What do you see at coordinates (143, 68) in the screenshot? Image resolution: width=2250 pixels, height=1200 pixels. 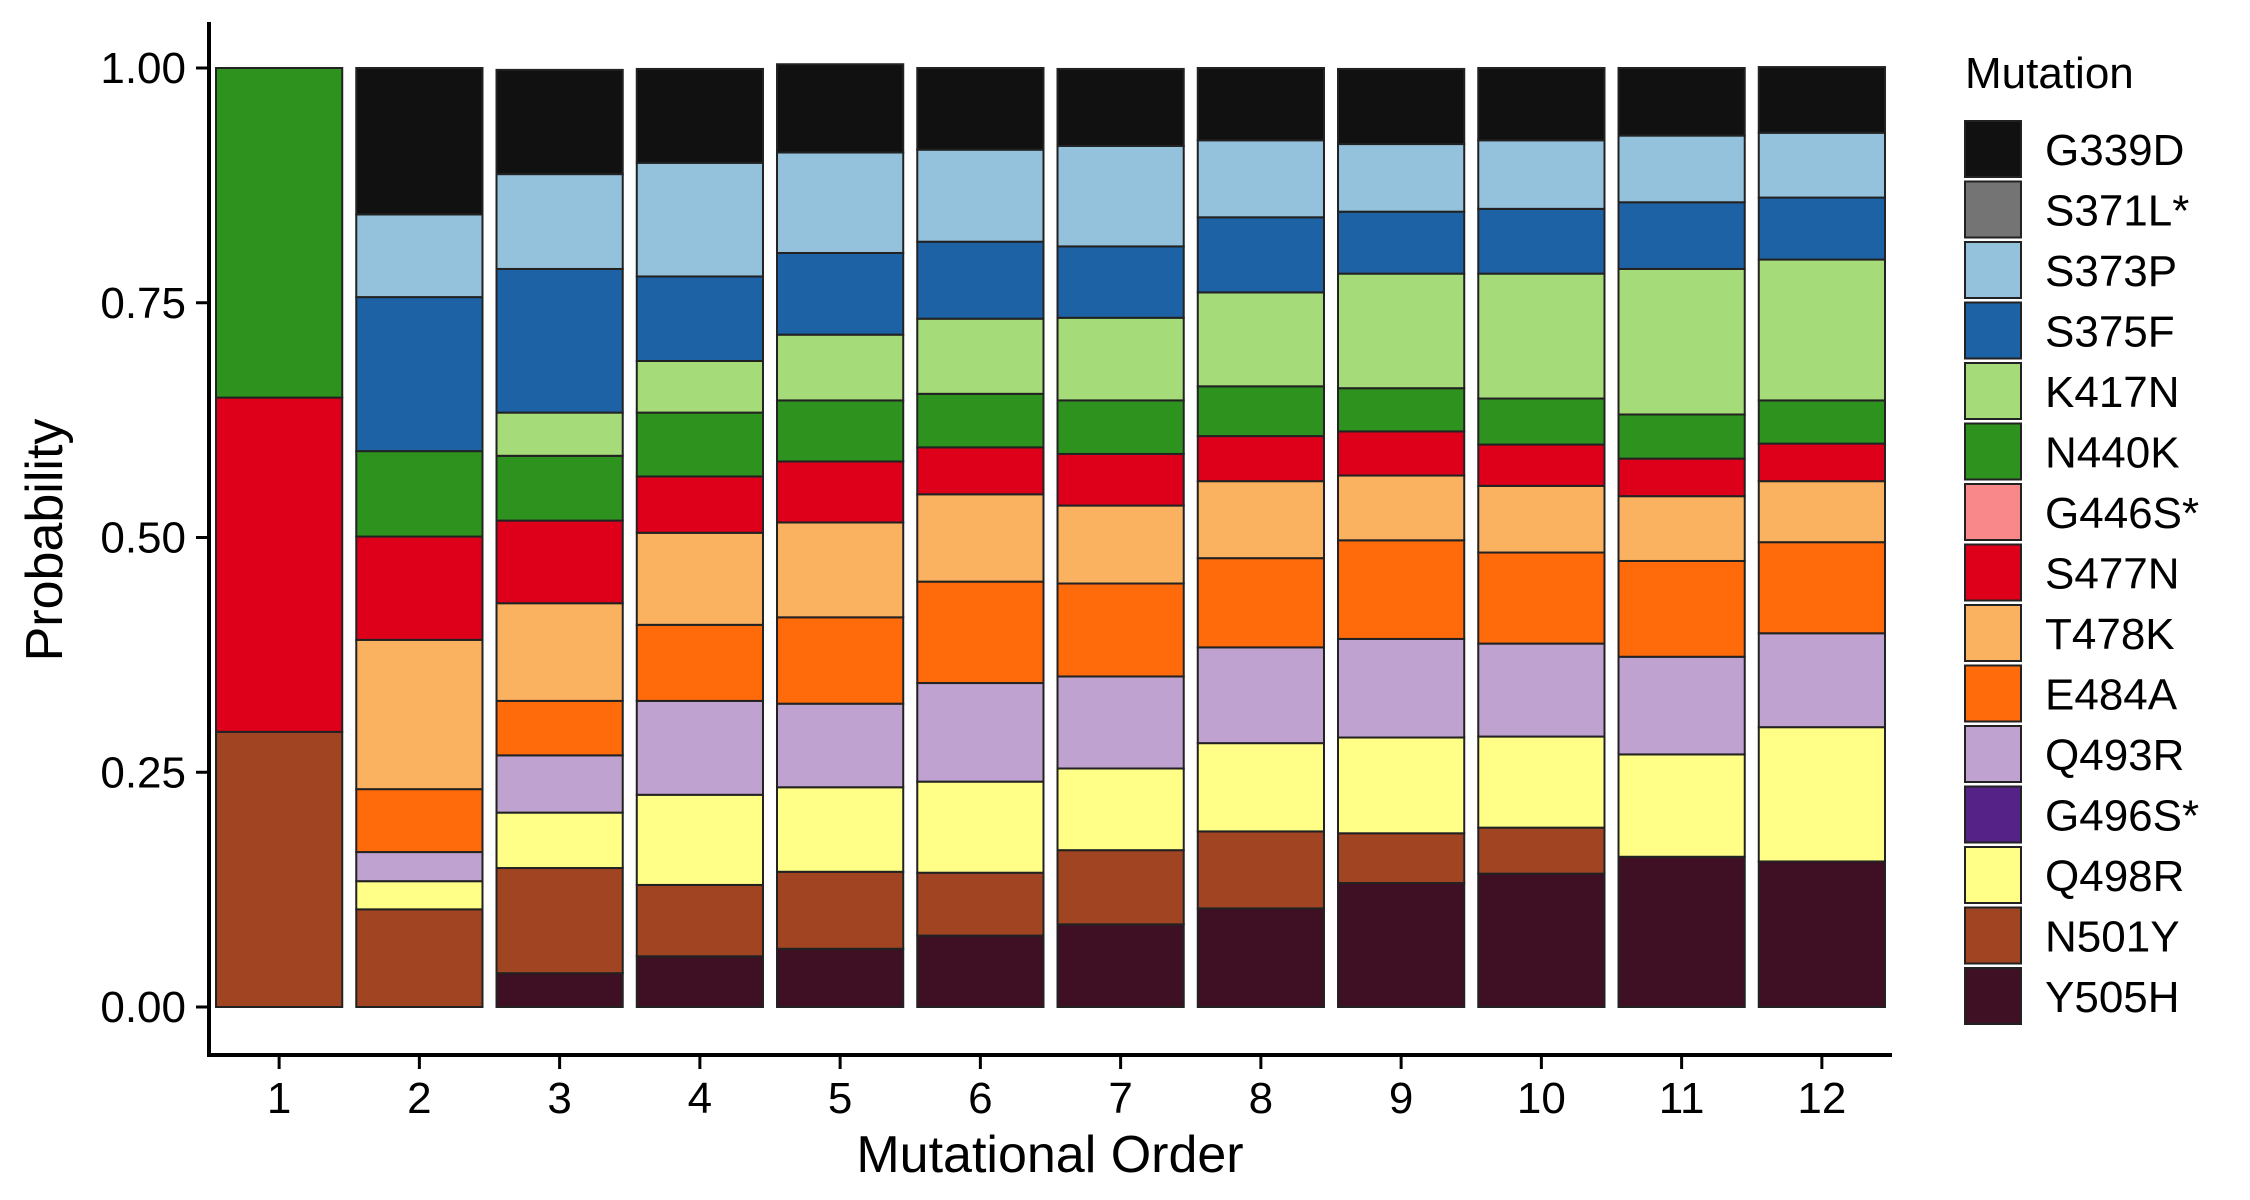 I see `y-tick-label: 1.00` at bounding box center [143, 68].